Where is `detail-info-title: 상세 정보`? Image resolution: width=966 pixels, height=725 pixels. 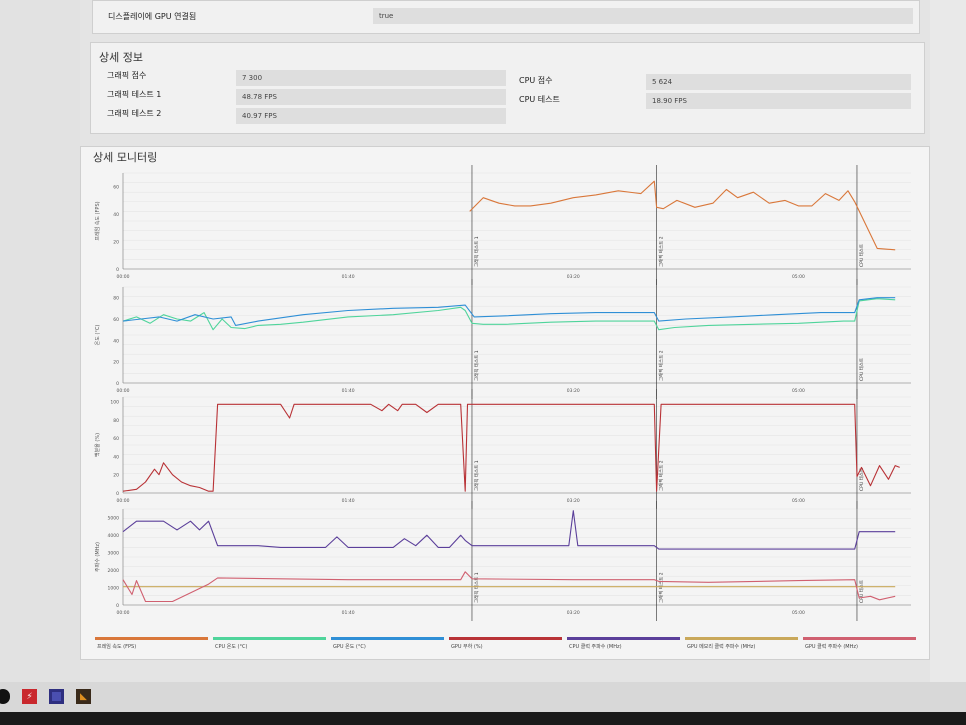 detail-info-title: 상세 정보 is located at coordinates (121, 57).